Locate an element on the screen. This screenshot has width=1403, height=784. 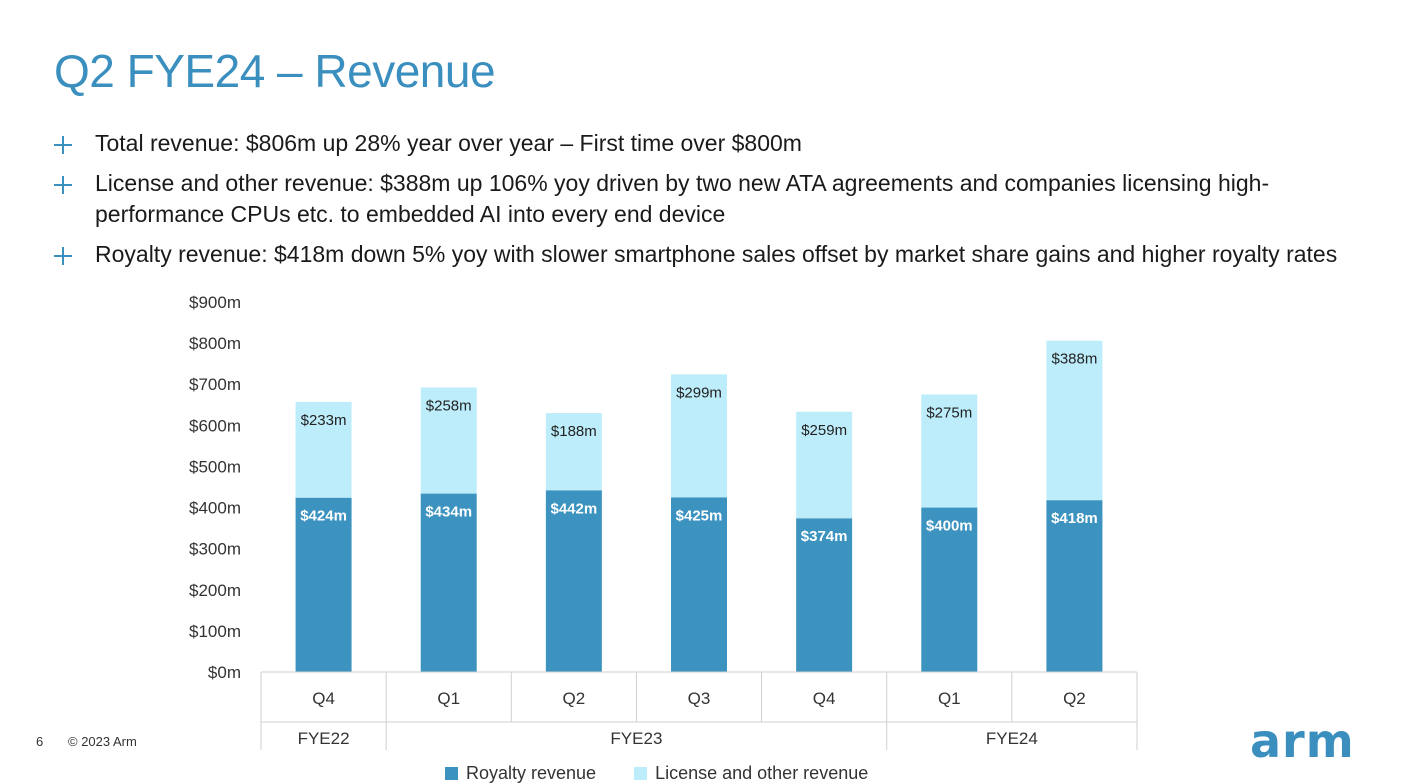
legend-item-royalty: Royalty revenue is located at coordinates (520, 773).